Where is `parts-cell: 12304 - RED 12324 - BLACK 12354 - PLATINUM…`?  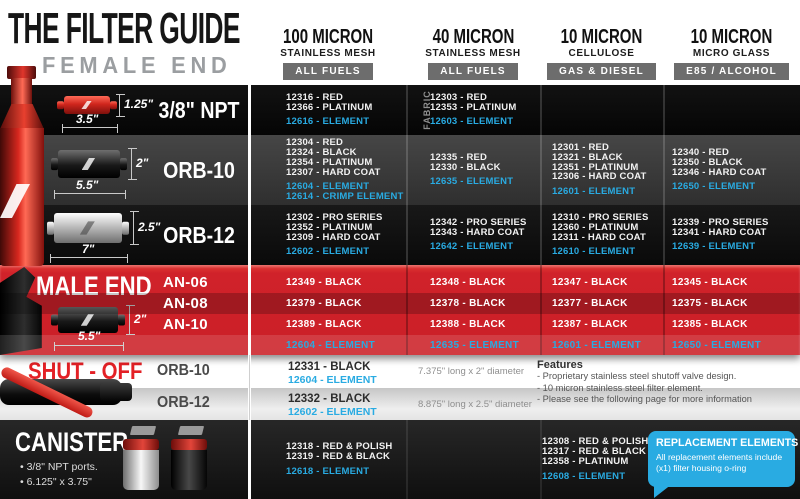 parts-cell: 12304 - RED 12324 - BLACK 12354 - PLATINUM… is located at coordinates (328, 170).